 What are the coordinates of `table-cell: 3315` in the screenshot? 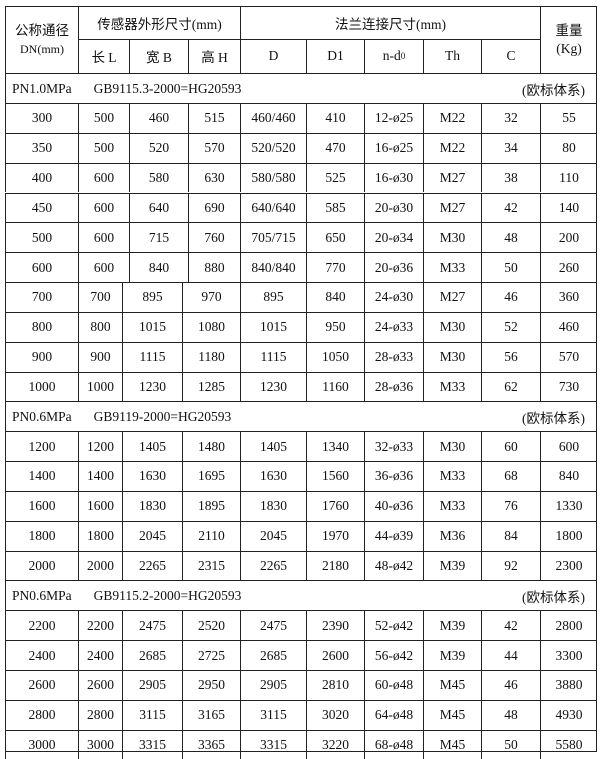 It's located at (273, 744).